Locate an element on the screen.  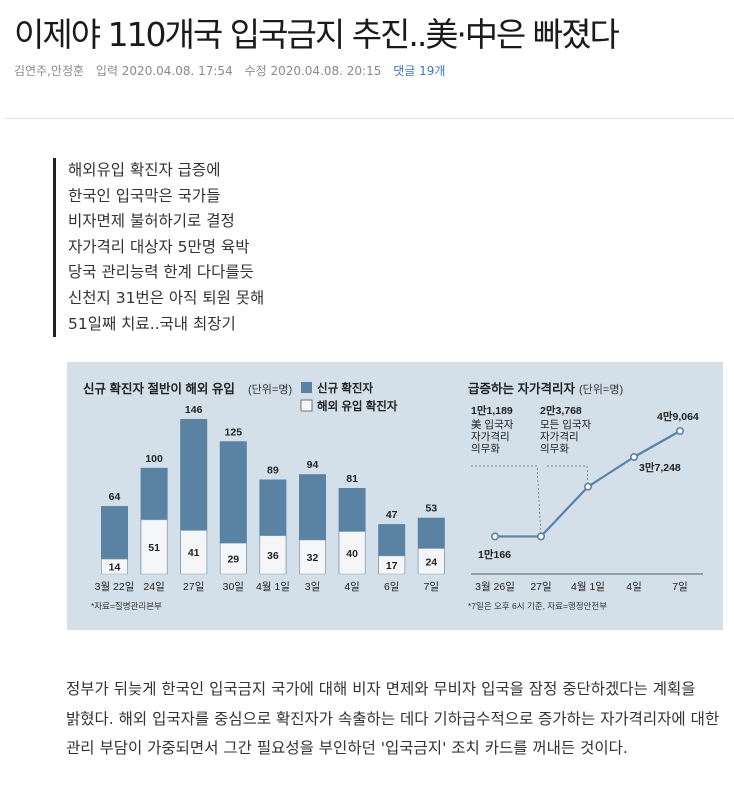
summary-line: 해외유입 확진자 급증에 is located at coordinates (144, 170).